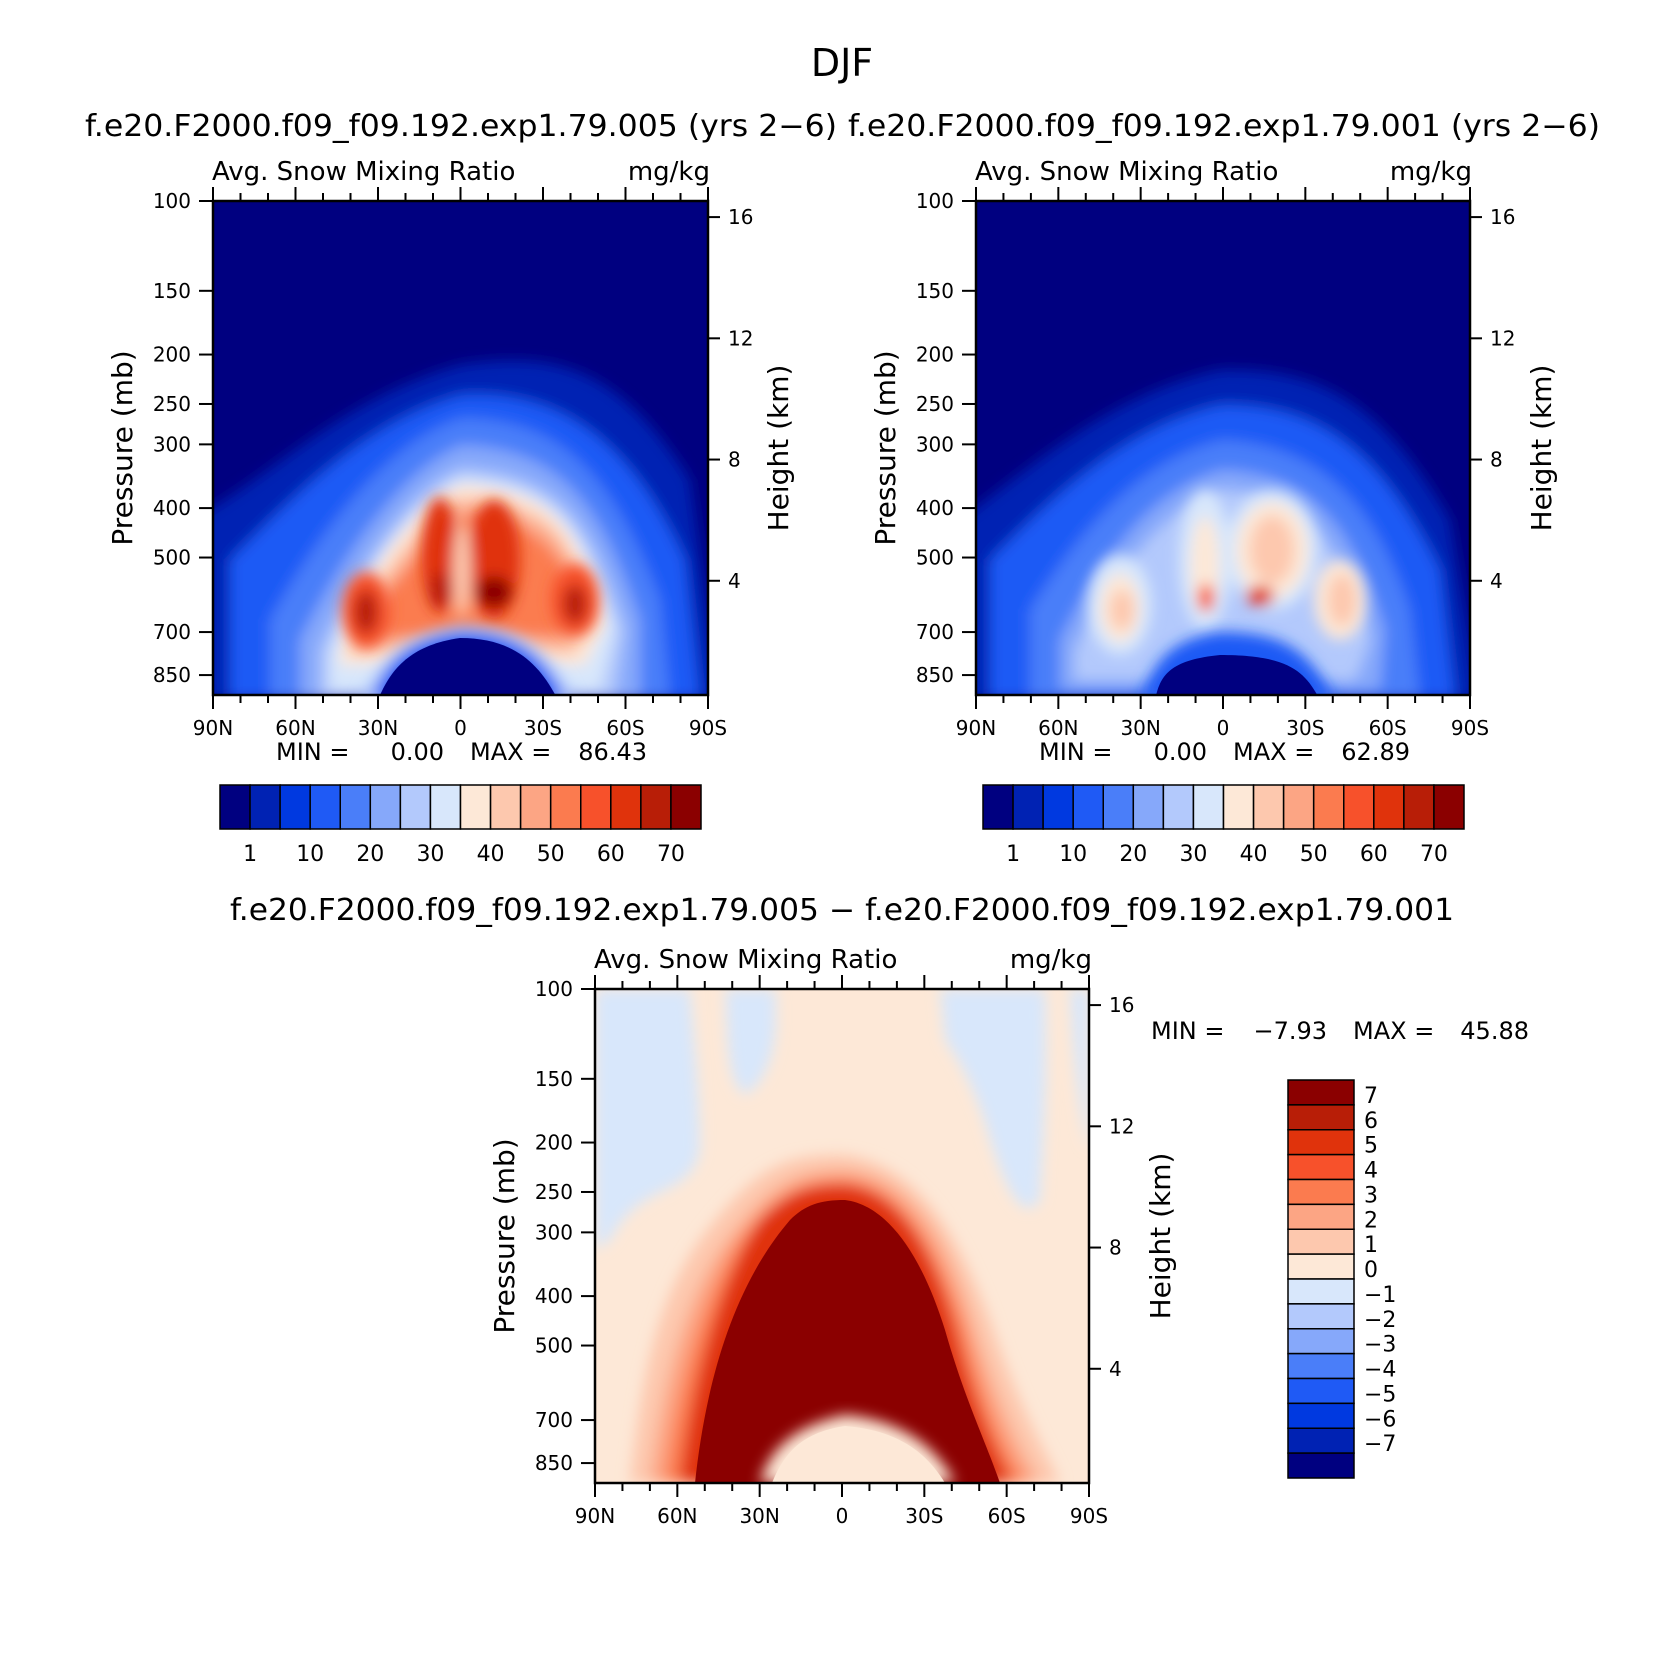  Describe the element at coordinates (1380, 1419) in the screenshot. I see `colorbar-label-diff: −6` at that location.